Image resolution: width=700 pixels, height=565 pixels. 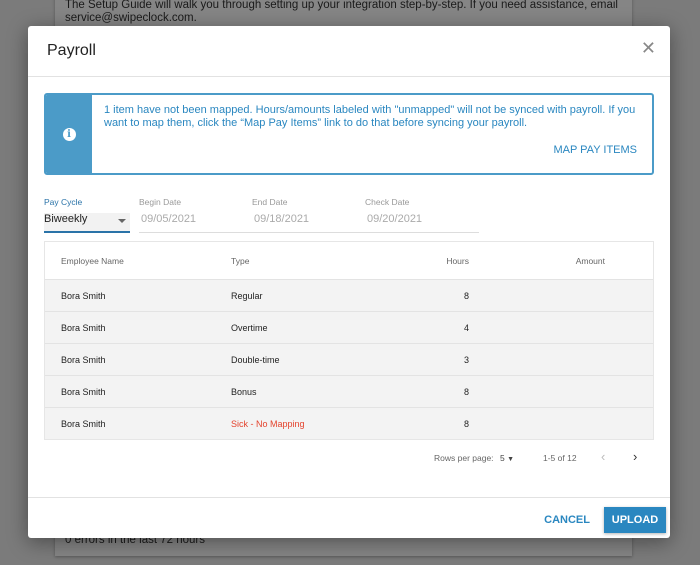 I want to click on close-icon: ✕, so click(x=648, y=48).